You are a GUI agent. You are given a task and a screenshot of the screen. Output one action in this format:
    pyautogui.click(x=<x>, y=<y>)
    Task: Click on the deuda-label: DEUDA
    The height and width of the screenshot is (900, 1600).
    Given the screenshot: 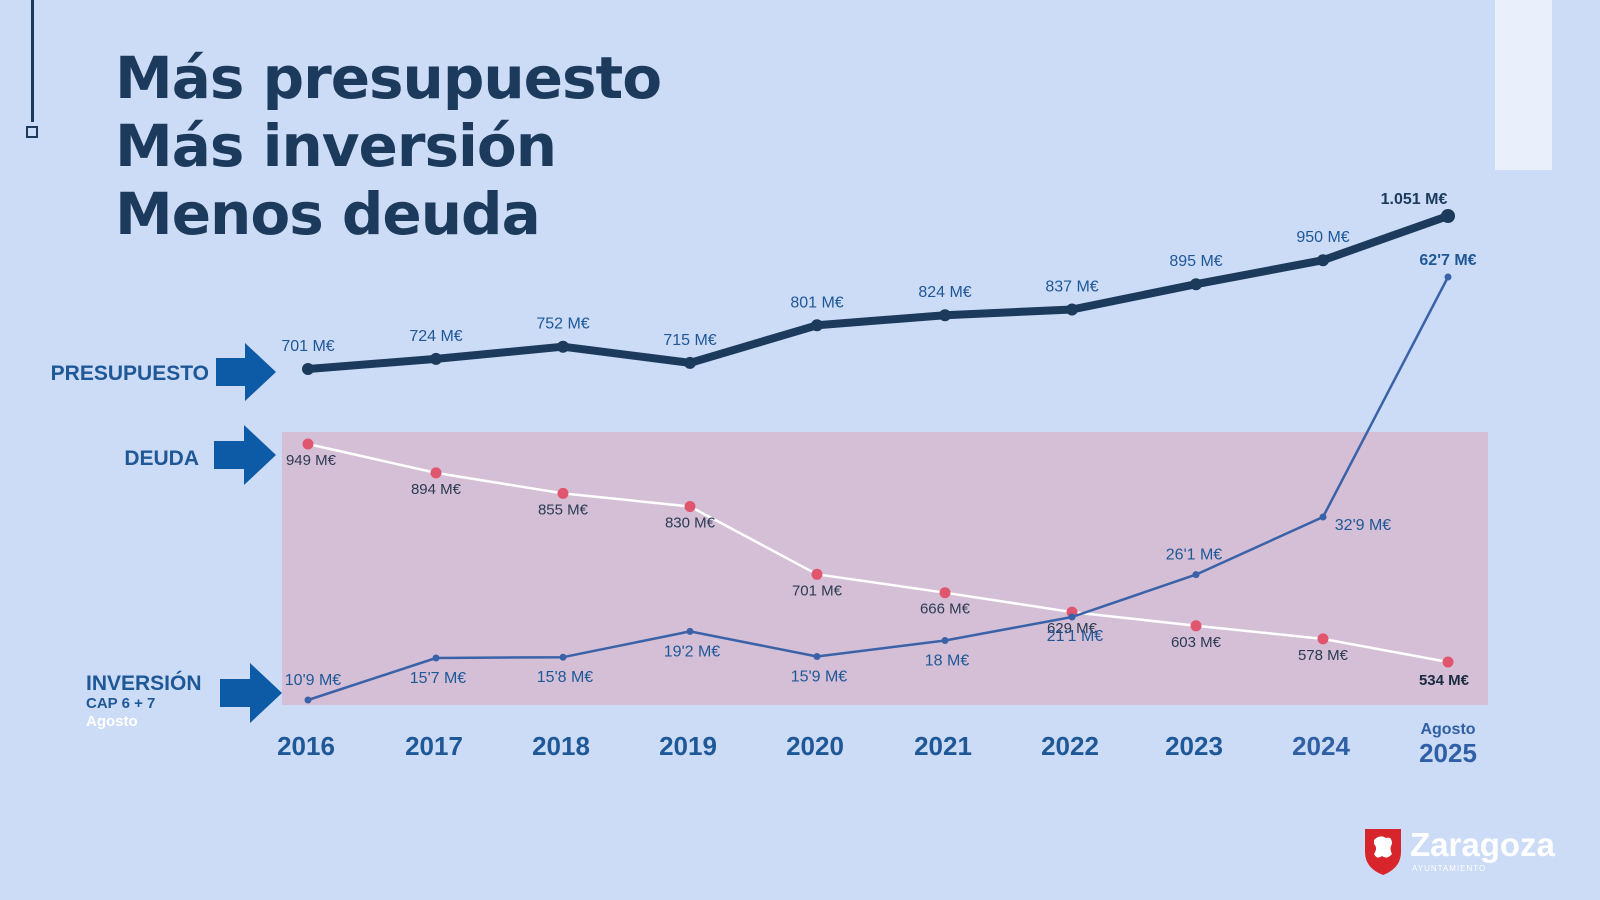 What is the action you would take?
    pyautogui.click(x=161, y=458)
    